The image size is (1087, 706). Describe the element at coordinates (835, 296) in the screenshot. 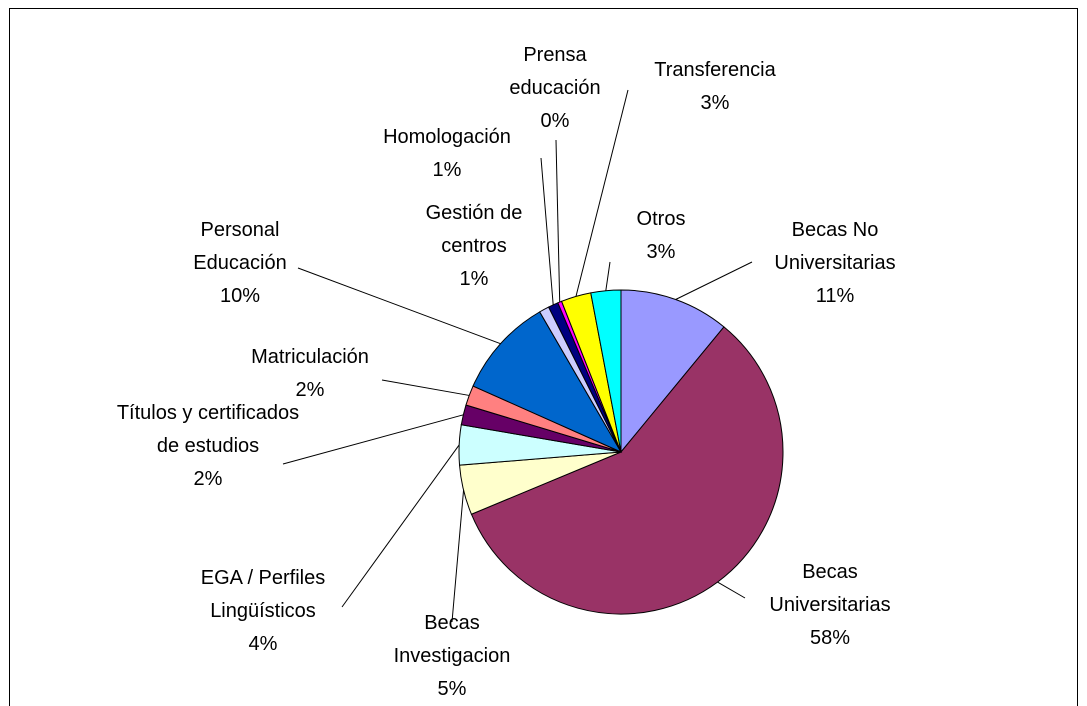

I see `slice-value-label: 11%` at that location.